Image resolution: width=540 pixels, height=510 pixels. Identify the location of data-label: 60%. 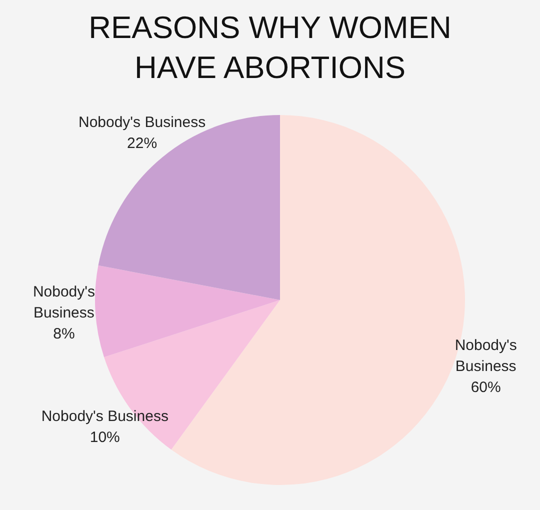
(485, 387).